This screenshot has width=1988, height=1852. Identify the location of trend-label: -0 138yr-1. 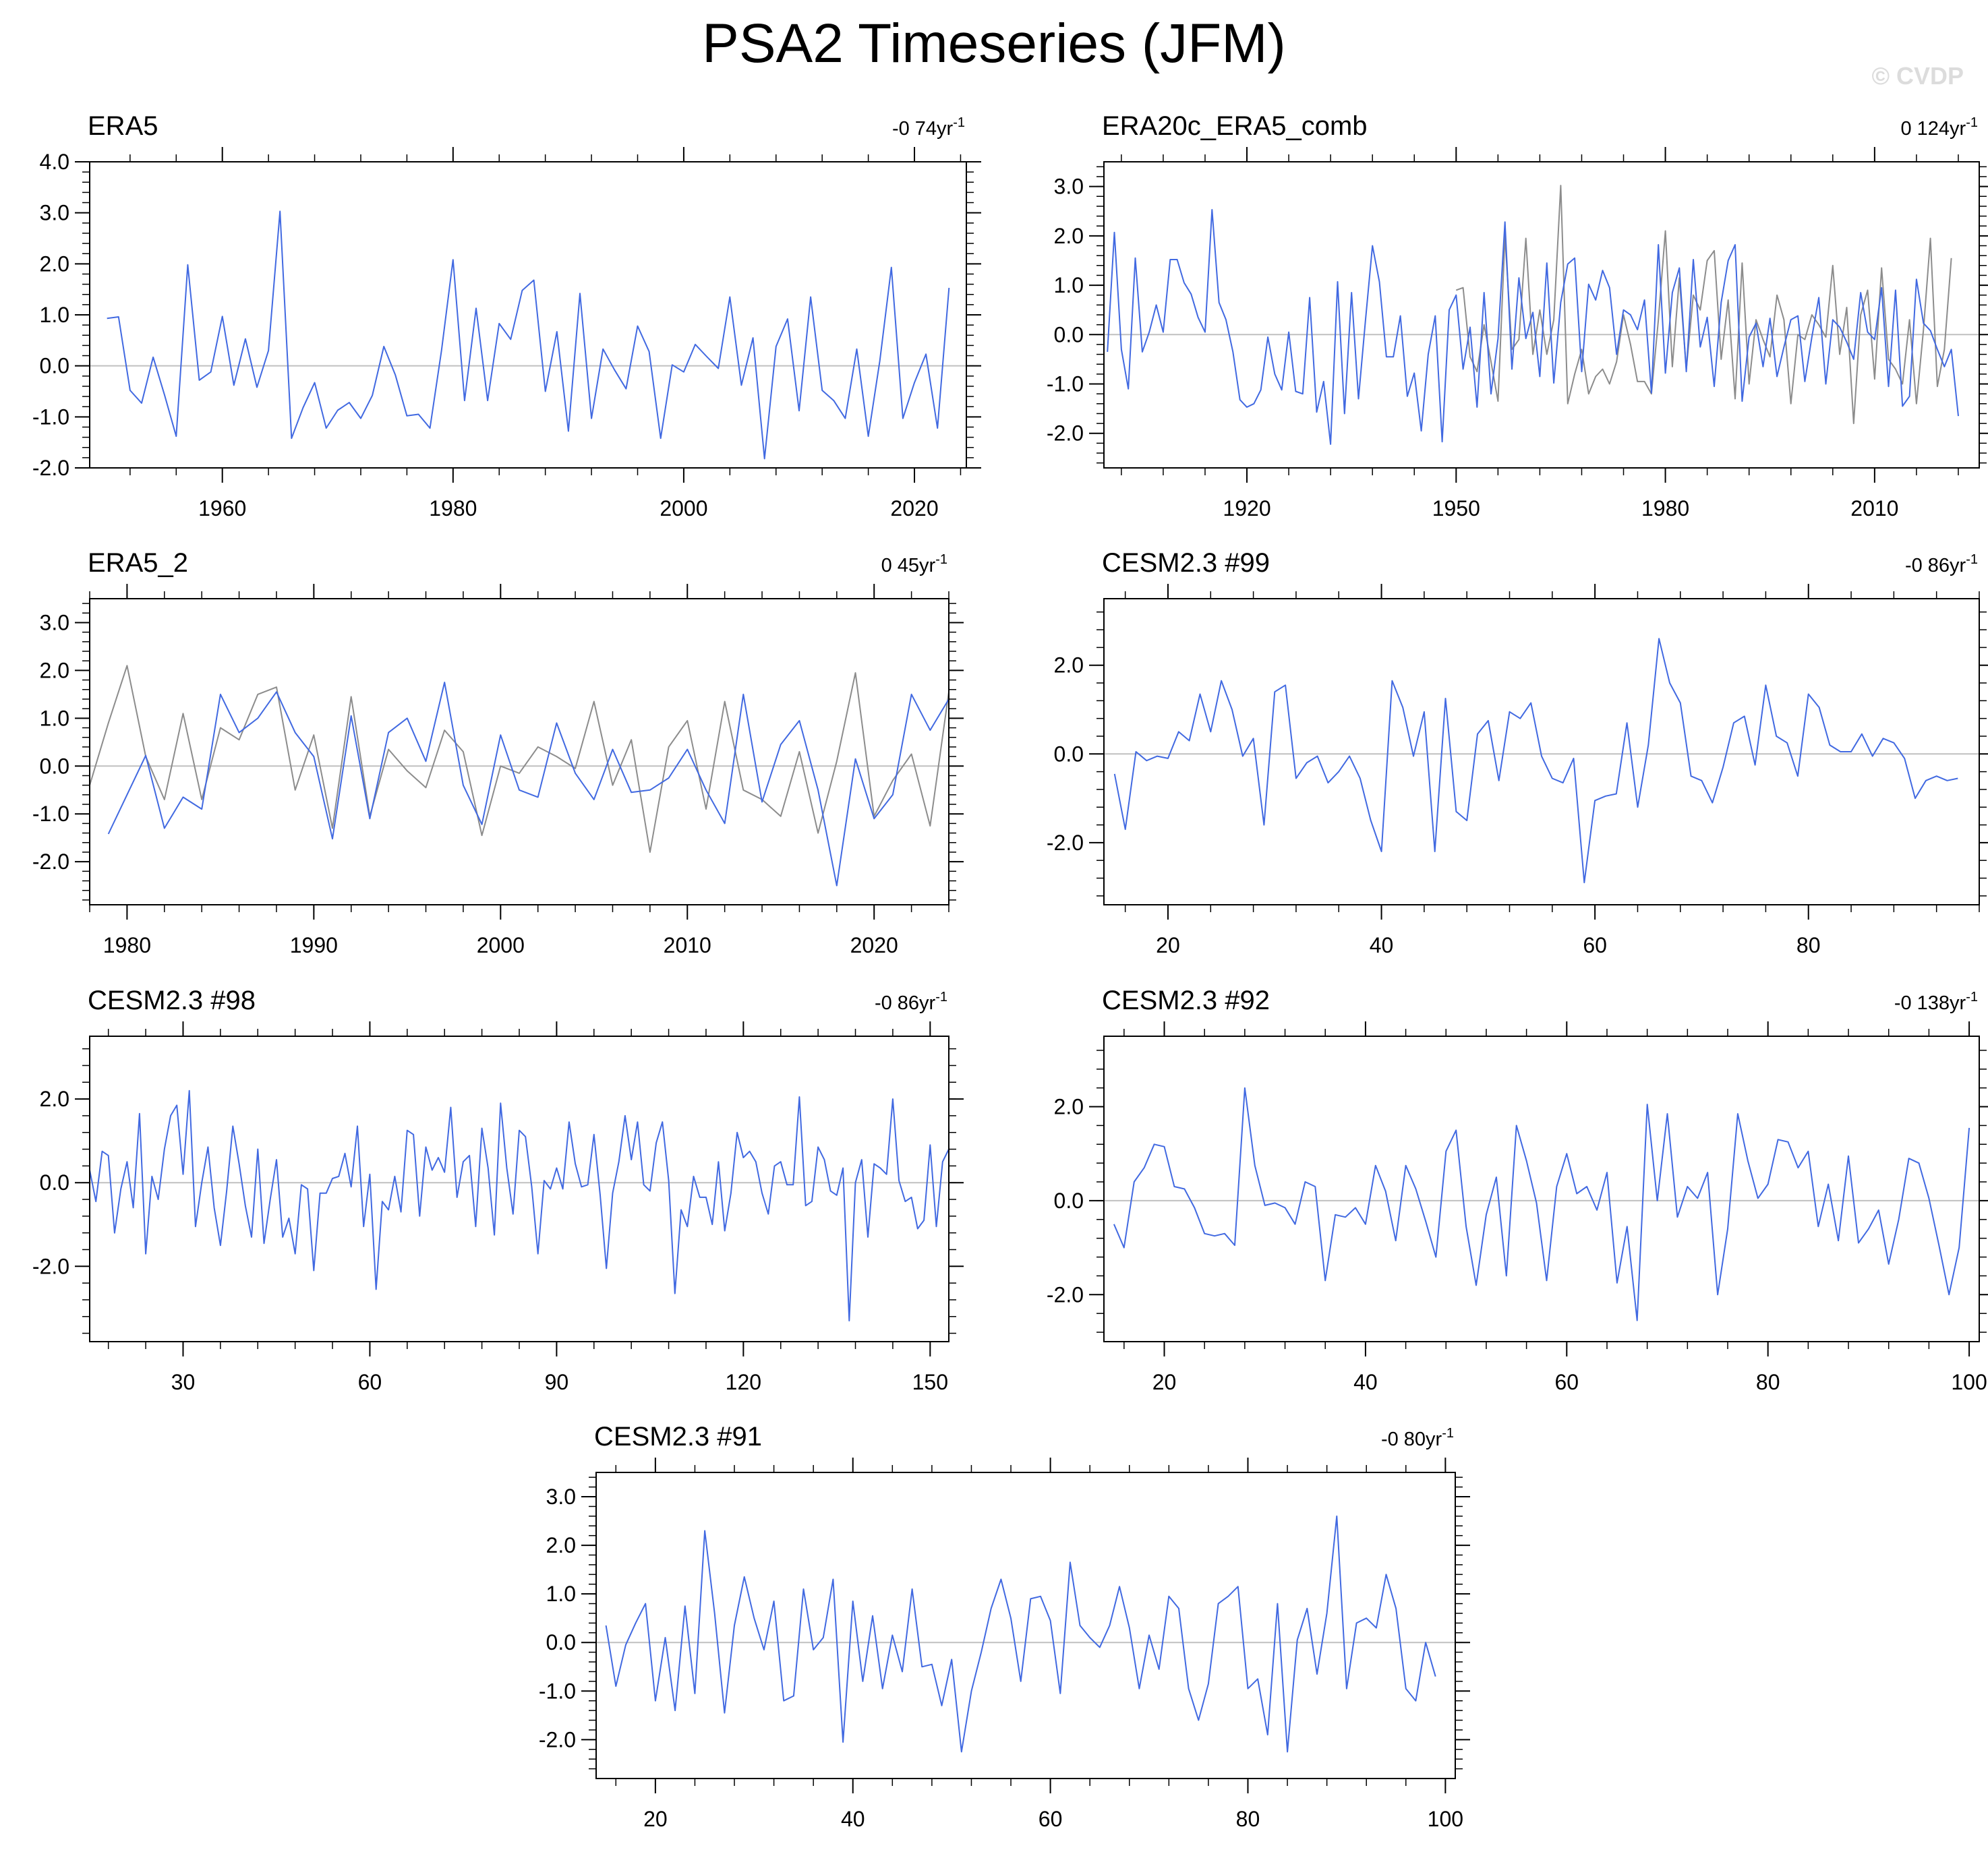
(1936, 1002).